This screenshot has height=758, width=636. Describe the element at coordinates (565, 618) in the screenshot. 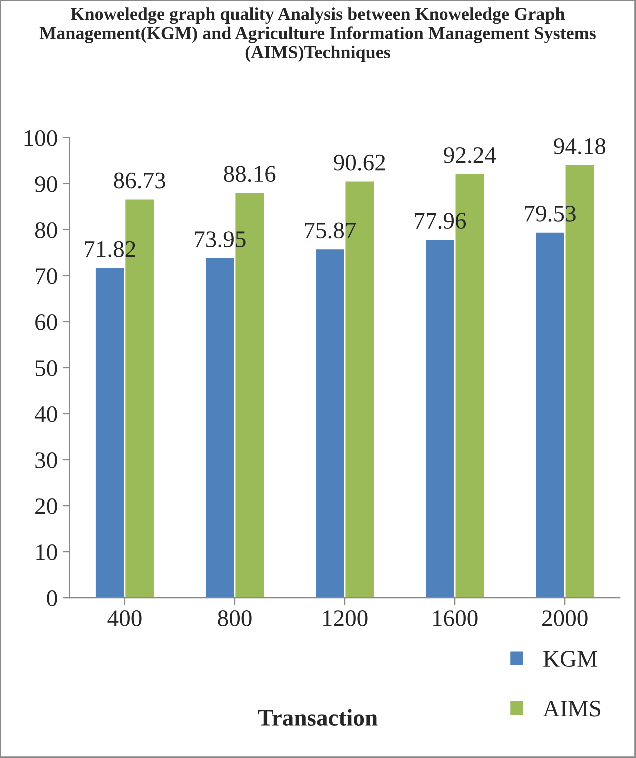

I see `x-tick-label: 2000` at that location.